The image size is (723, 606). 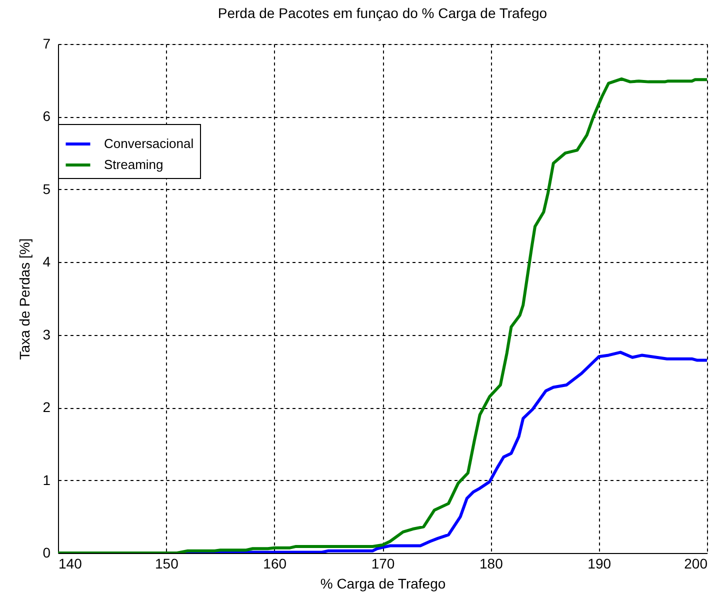 What do you see at coordinates (46, 262) in the screenshot?
I see `y-tick-label: 4` at bounding box center [46, 262].